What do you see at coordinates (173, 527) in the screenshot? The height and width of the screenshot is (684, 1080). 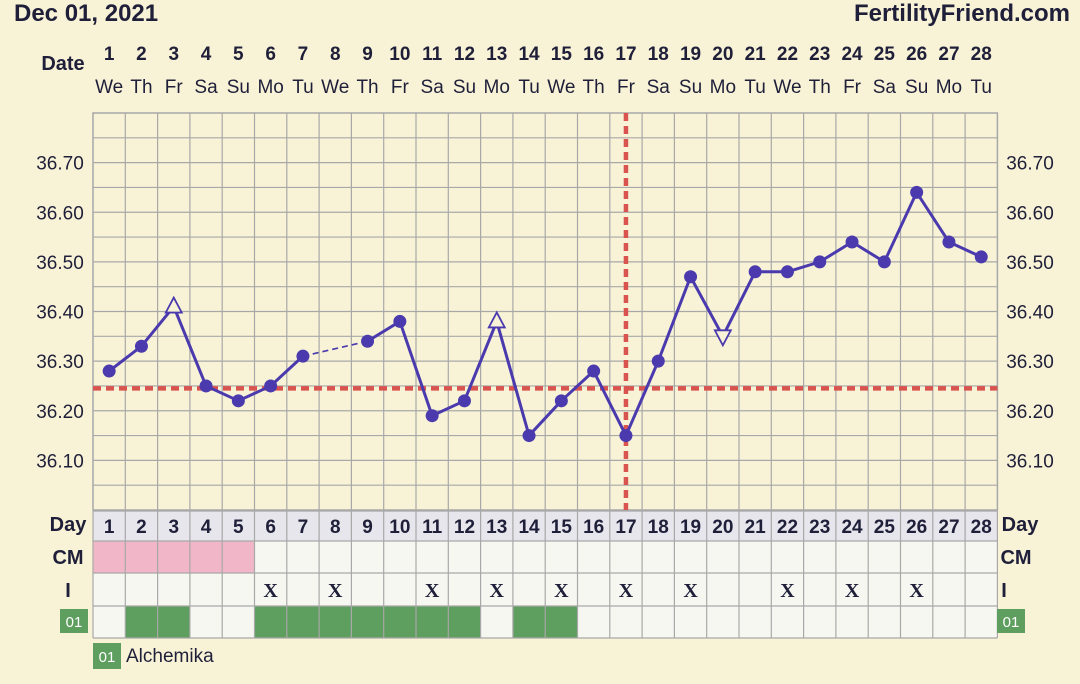 I see `day-row-number: 3` at bounding box center [173, 527].